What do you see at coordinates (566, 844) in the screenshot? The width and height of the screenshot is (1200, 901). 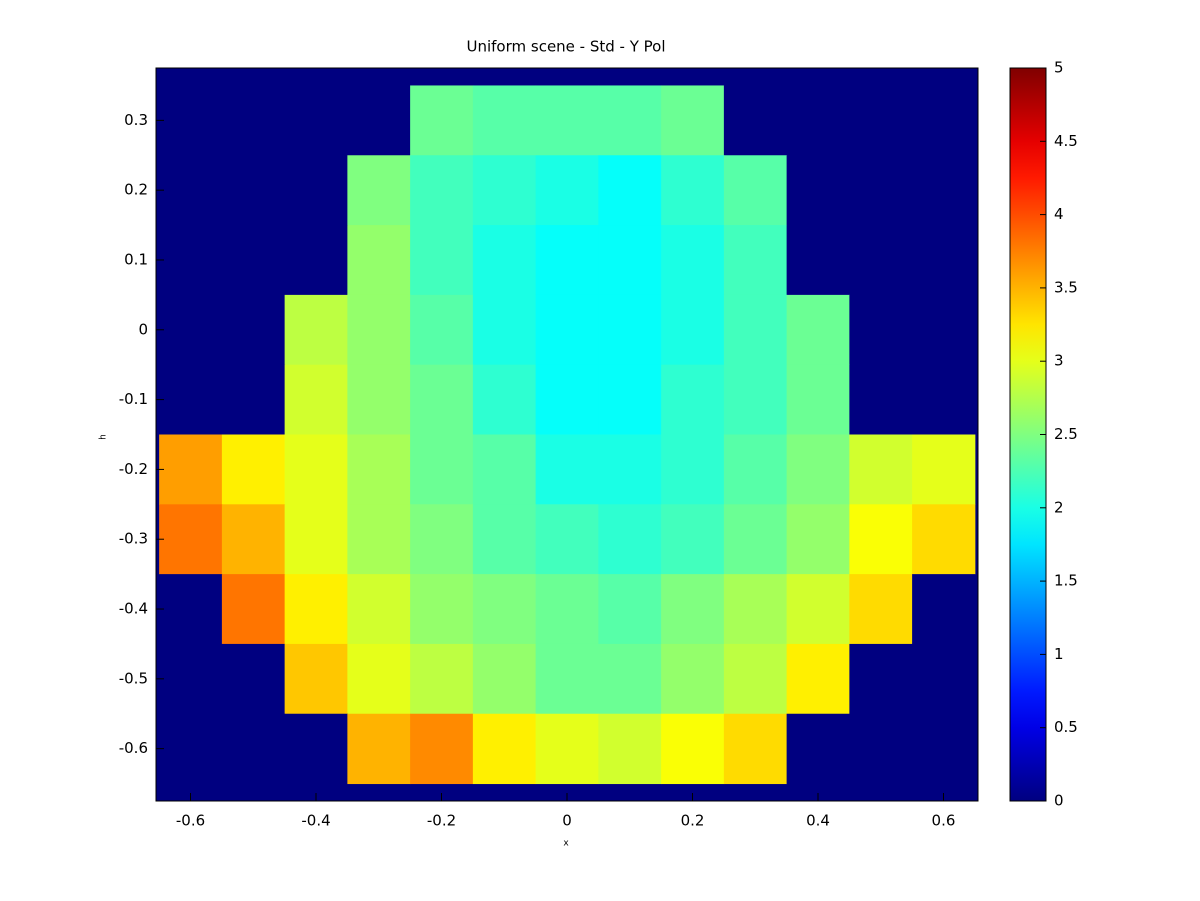 I see `x-axis-label: x` at bounding box center [566, 844].